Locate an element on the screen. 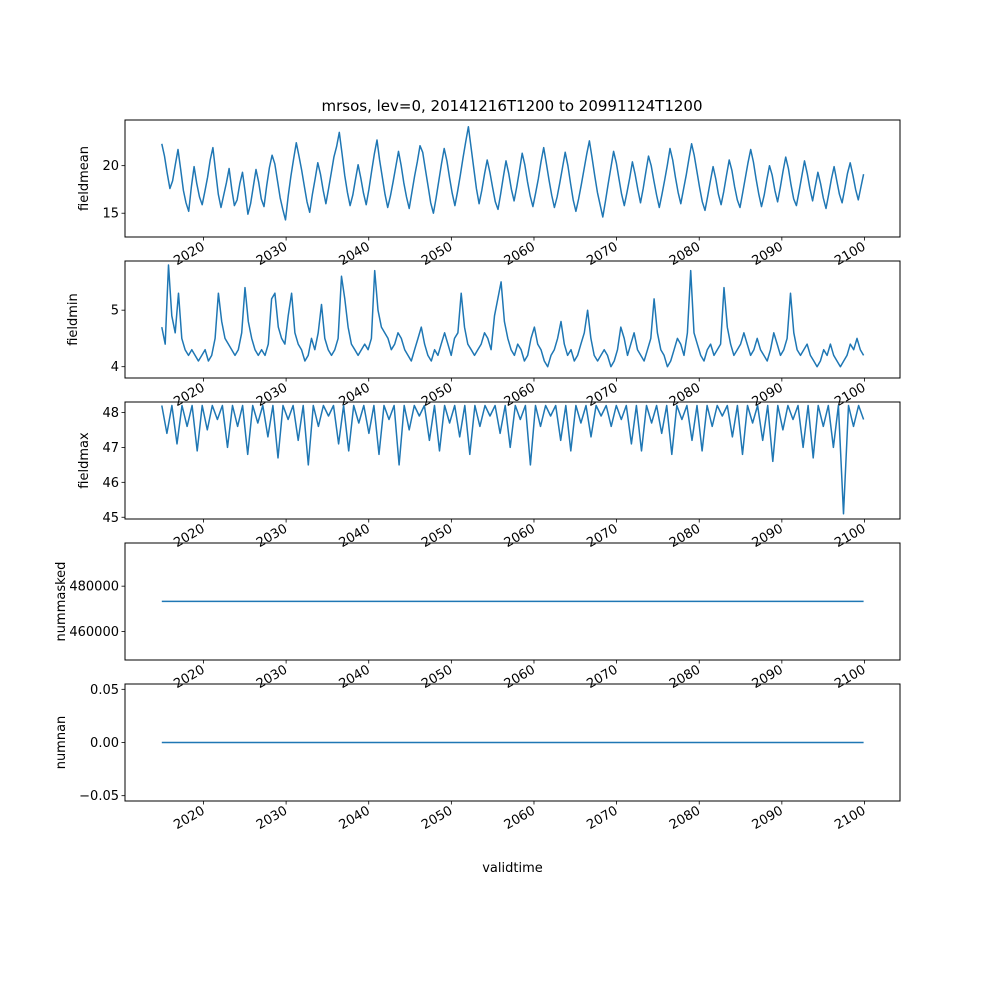 This screenshot has height=1000, width=1000. fieldmin-axes-frame is located at coordinates (512, 319).